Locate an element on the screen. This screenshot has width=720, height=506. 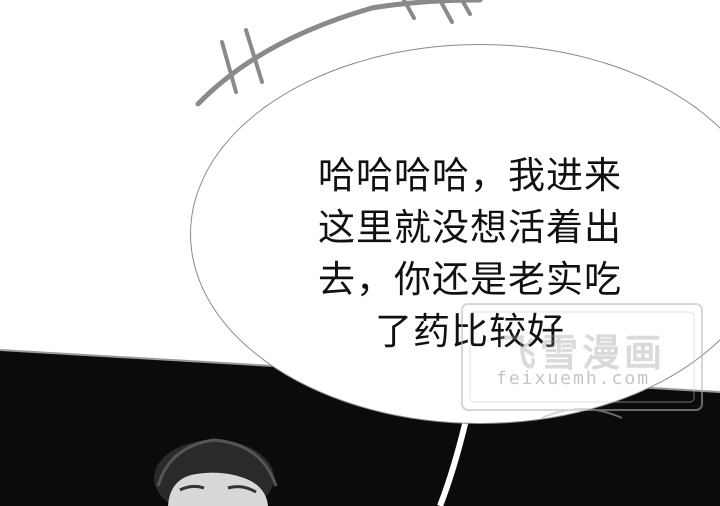
figure-face is located at coordinates (218, 489).